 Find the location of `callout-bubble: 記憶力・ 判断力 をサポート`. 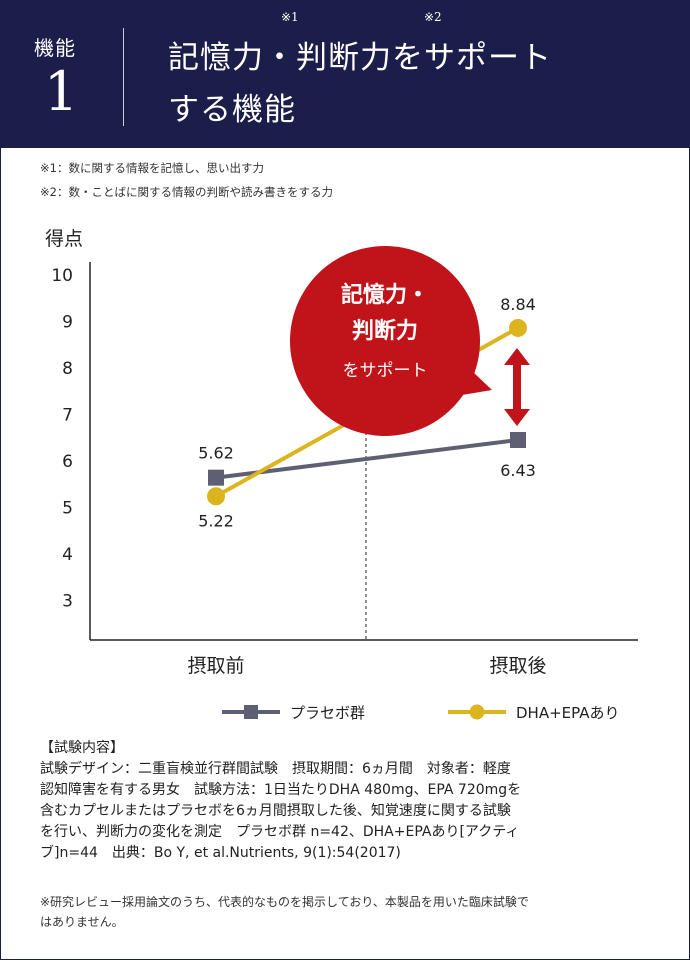

callout-bubble: 記憶力・ 判断力 をサポート is located at coordinates (391, 341).